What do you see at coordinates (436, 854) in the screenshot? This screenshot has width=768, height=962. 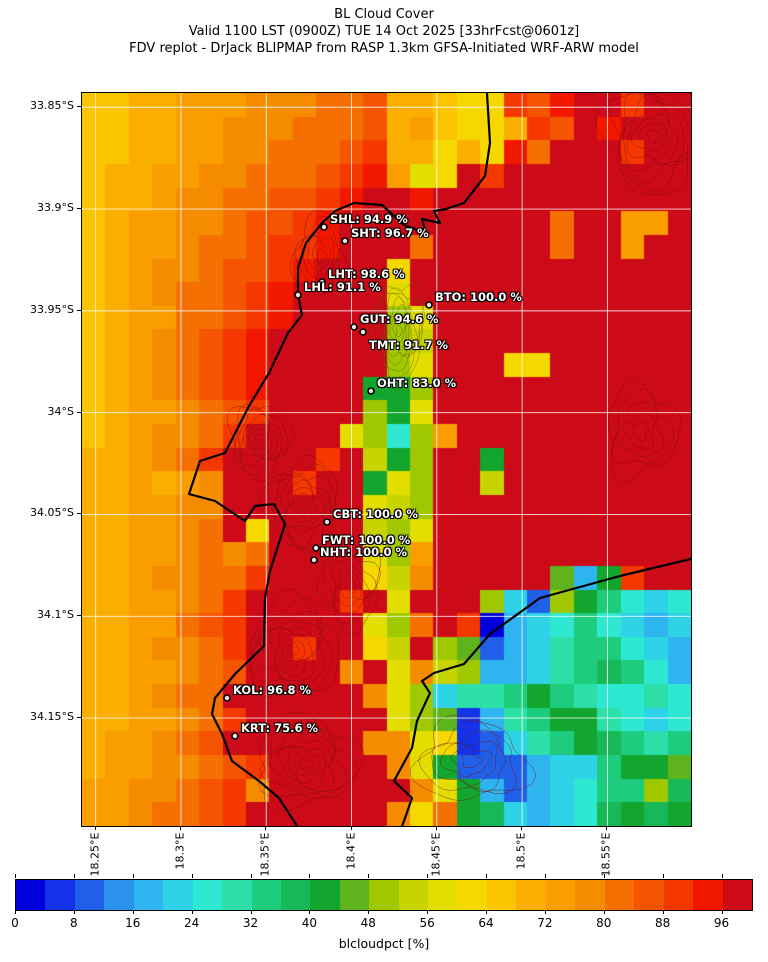 I see `x-tick-label: 18.45°E` at bounding box center [436, 854].